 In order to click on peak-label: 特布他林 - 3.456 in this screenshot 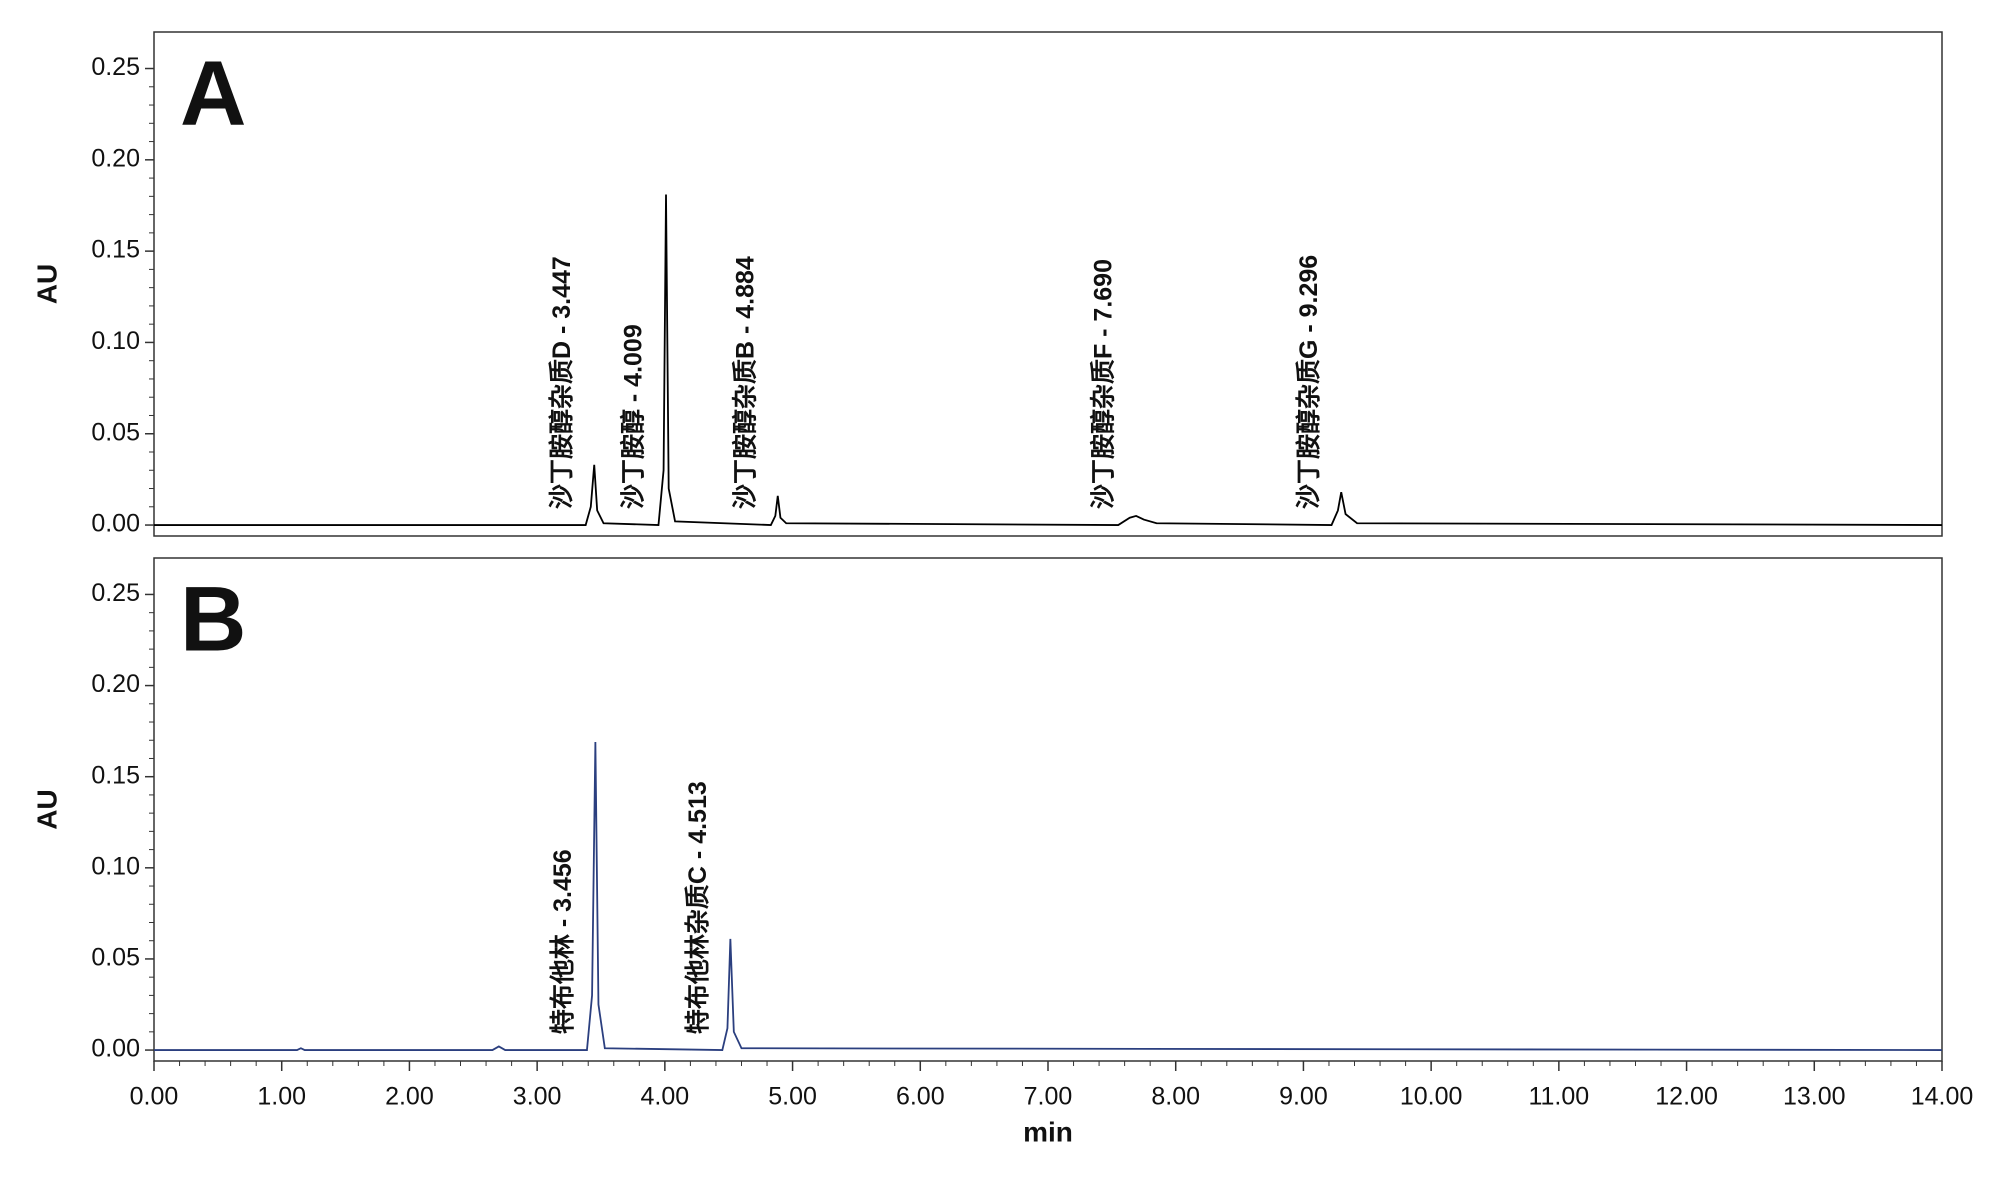, I will do `click(562, 941)`.